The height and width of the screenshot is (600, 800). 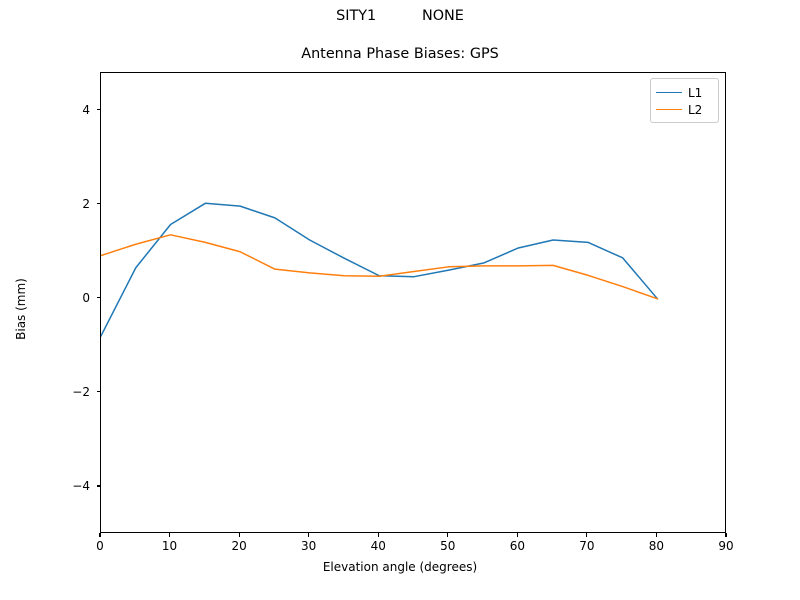 I want to click on y-axis-label: Bias (mm), so click(x=21, y=309).